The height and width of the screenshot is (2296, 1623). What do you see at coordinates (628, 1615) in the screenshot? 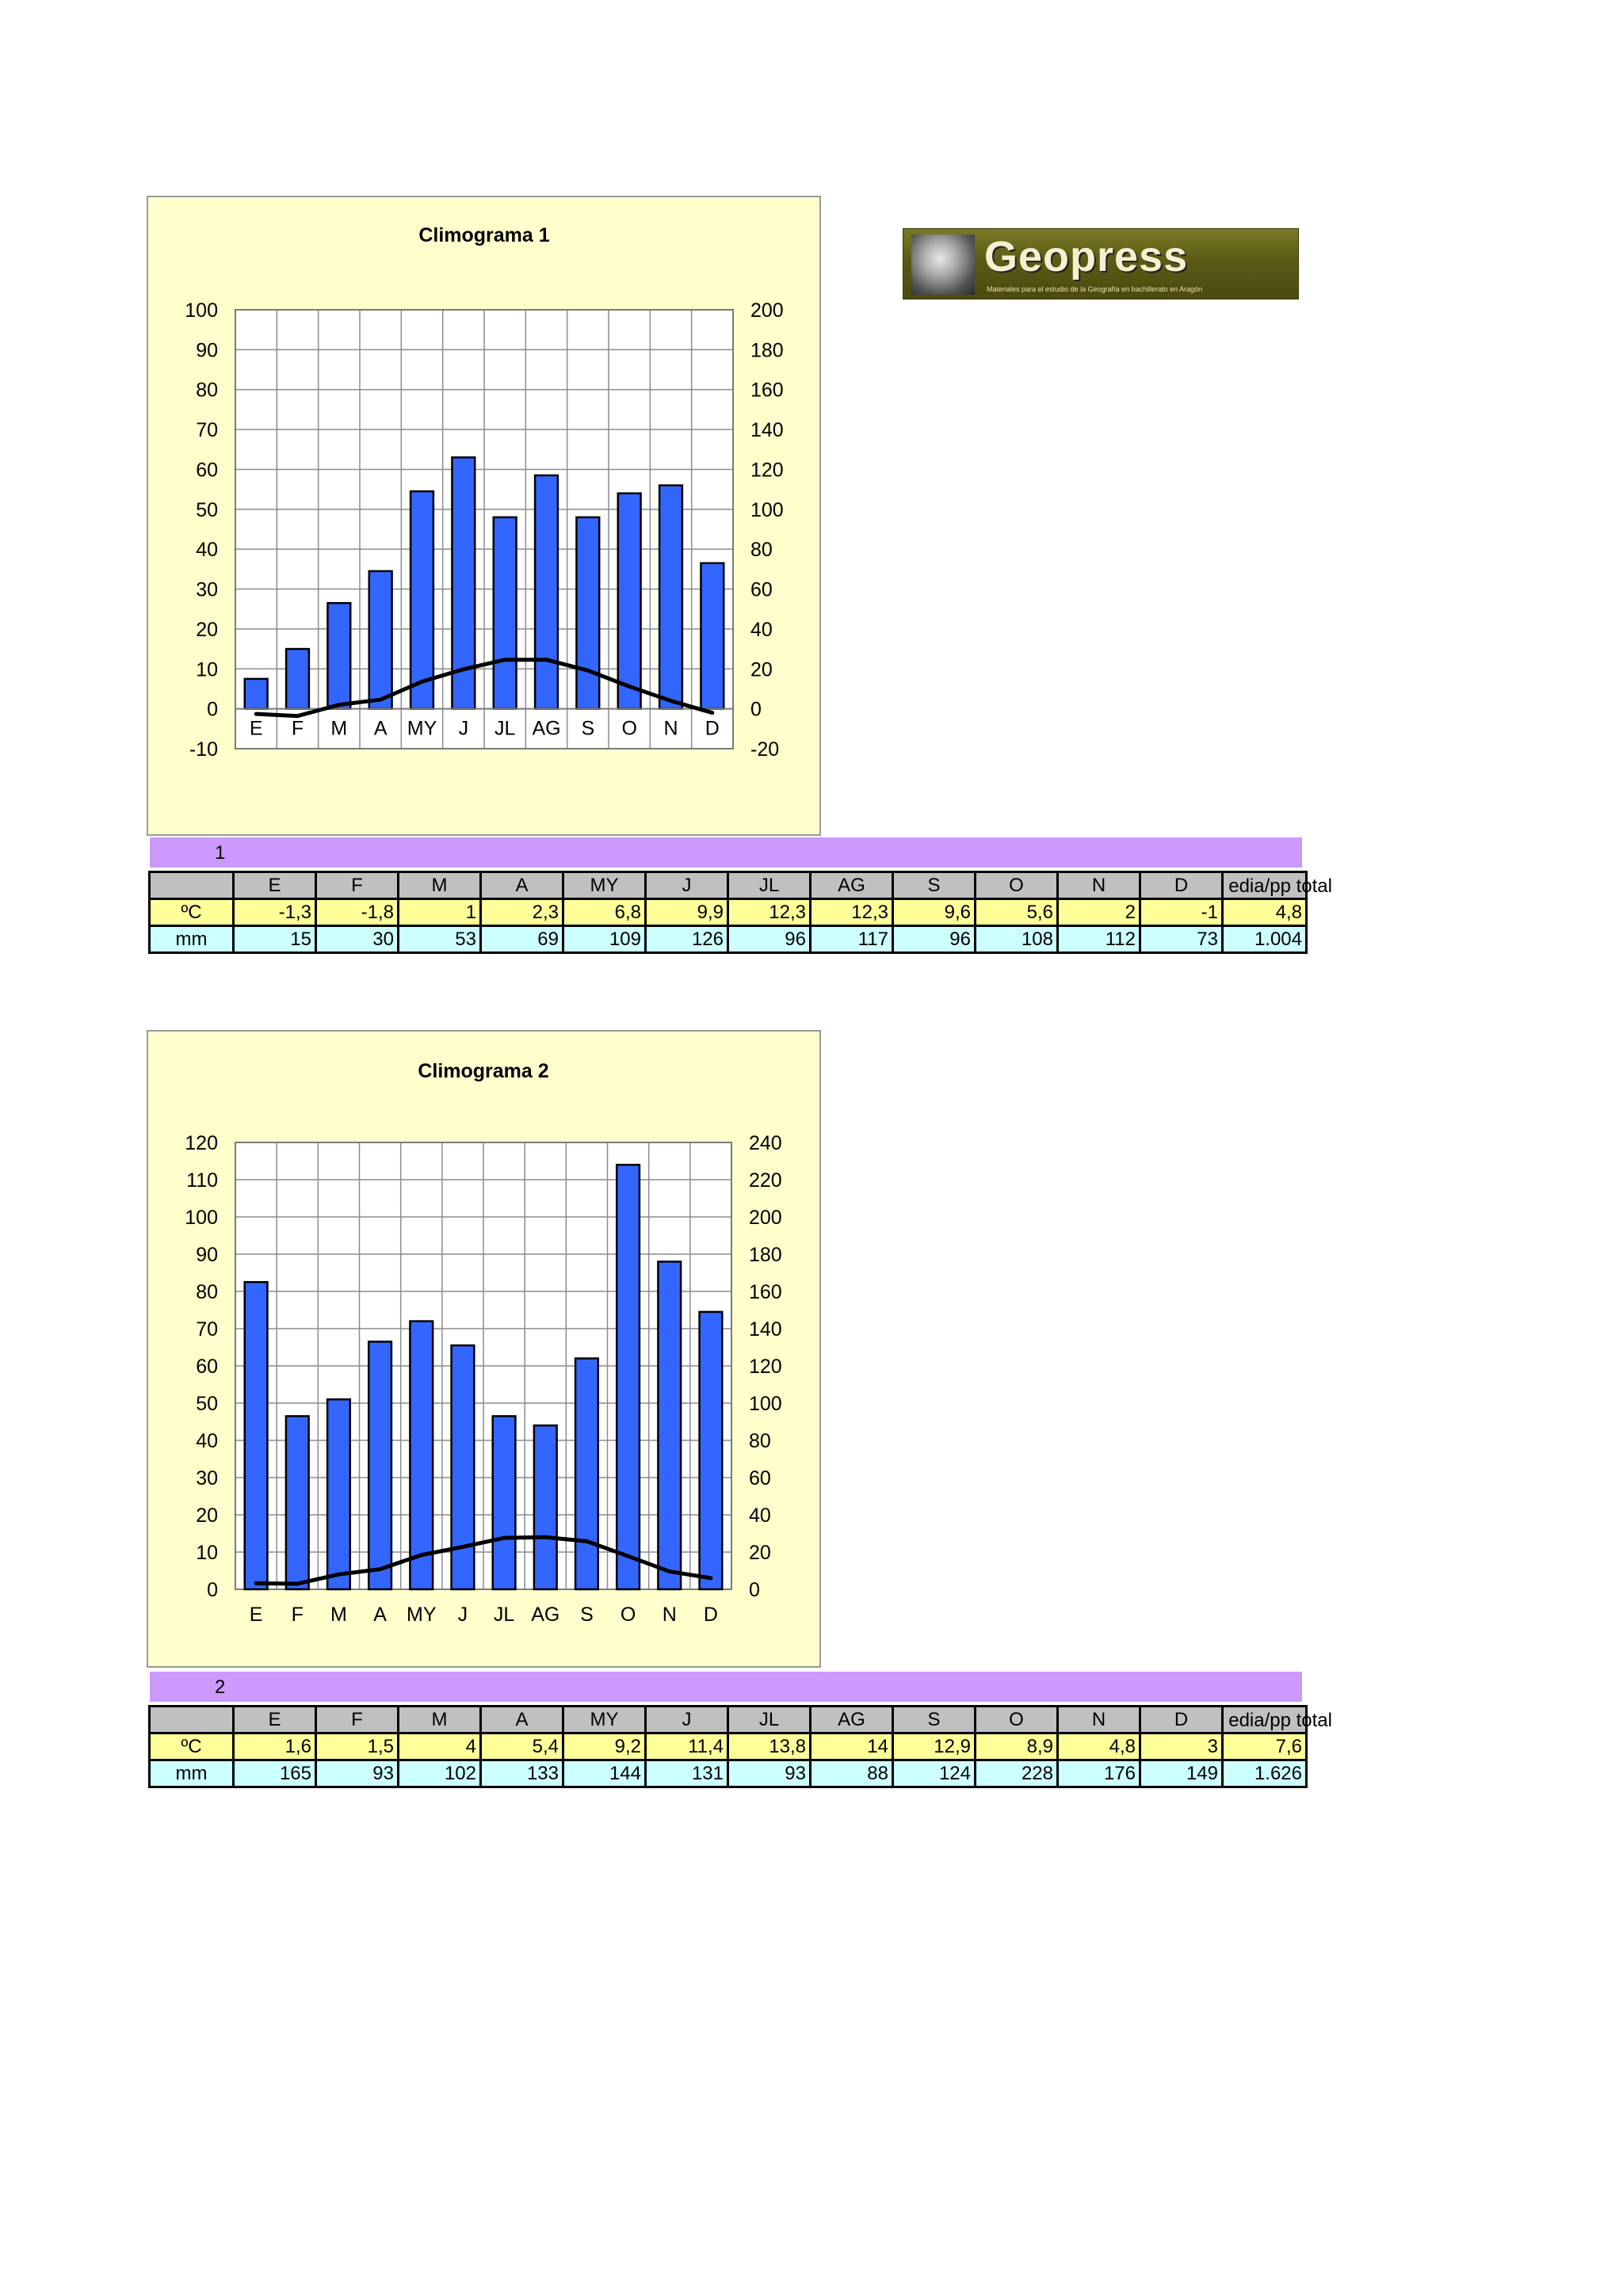
I see `category-label: O` at bounding box center [628, 1615].